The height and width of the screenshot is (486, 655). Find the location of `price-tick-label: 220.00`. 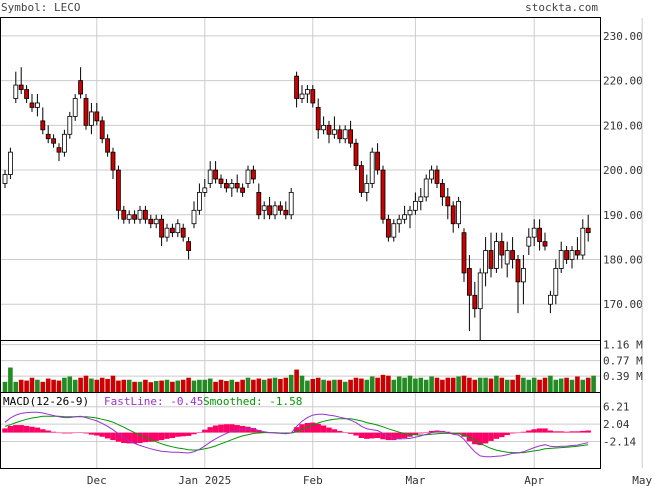

price-tick-label: 220.00 is located at coordinates (623, 81).